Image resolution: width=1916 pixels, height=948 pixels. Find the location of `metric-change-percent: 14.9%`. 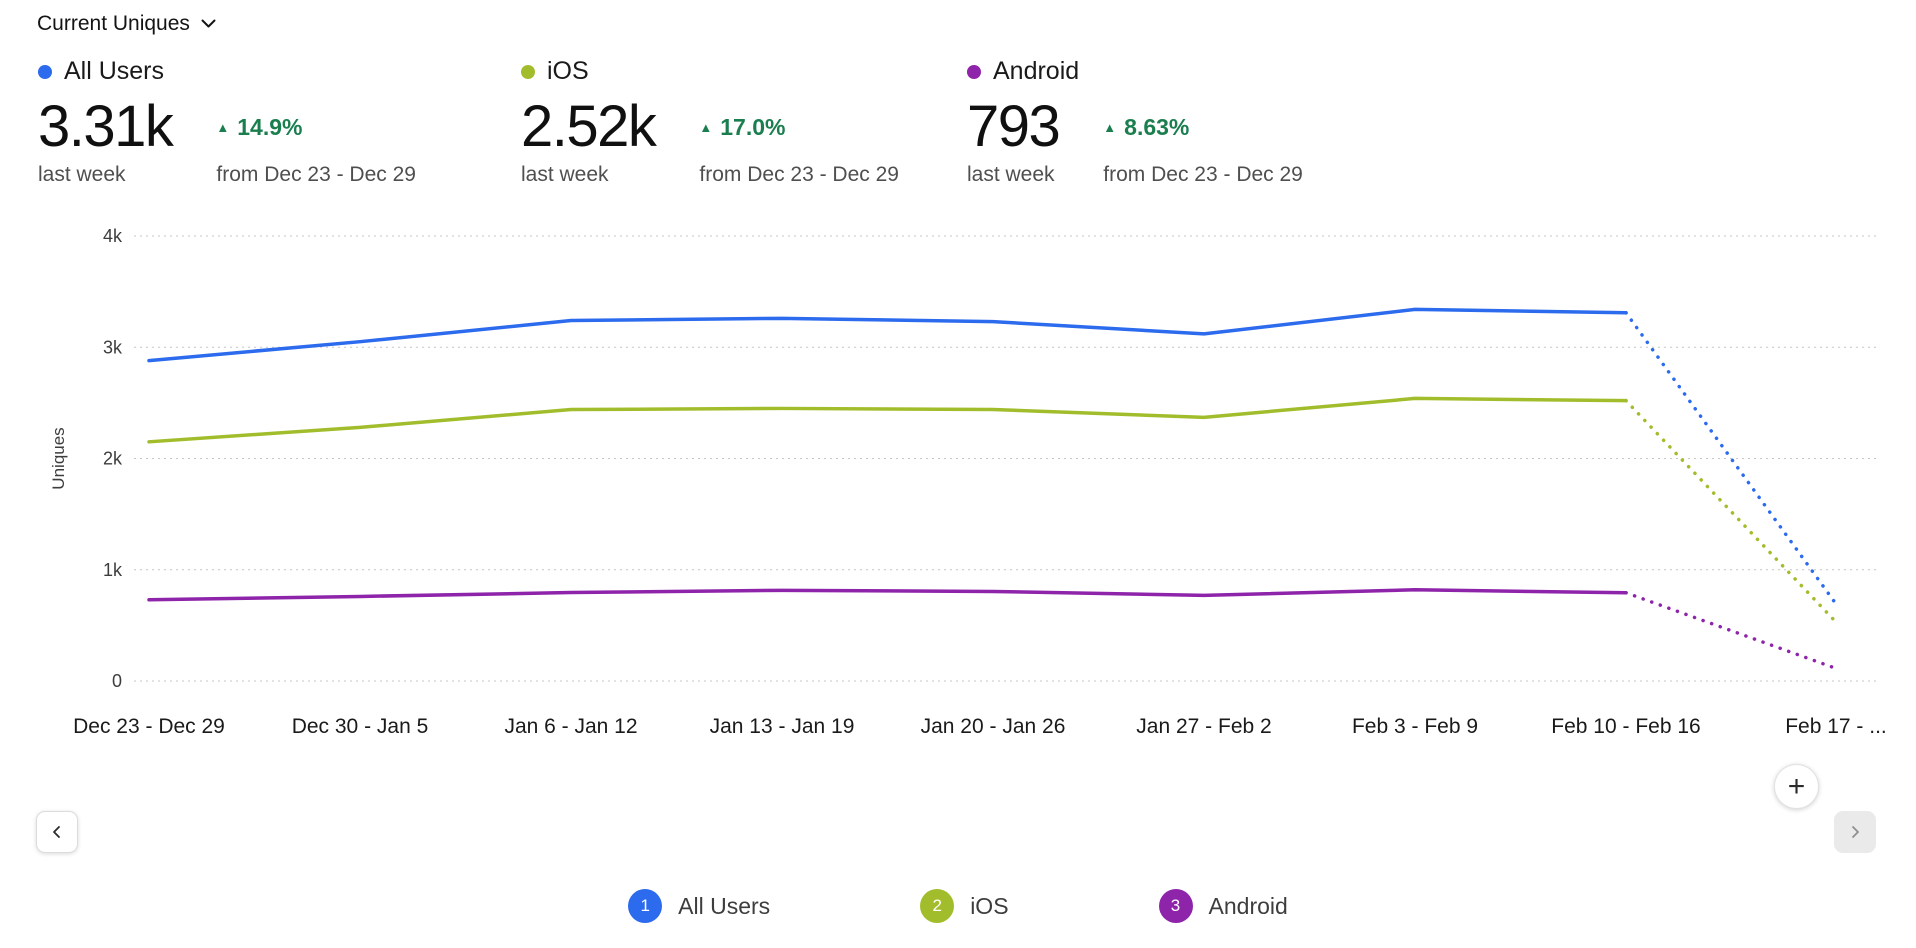

metric-change-percent: 14.9% is located at coordinates (270, 126).